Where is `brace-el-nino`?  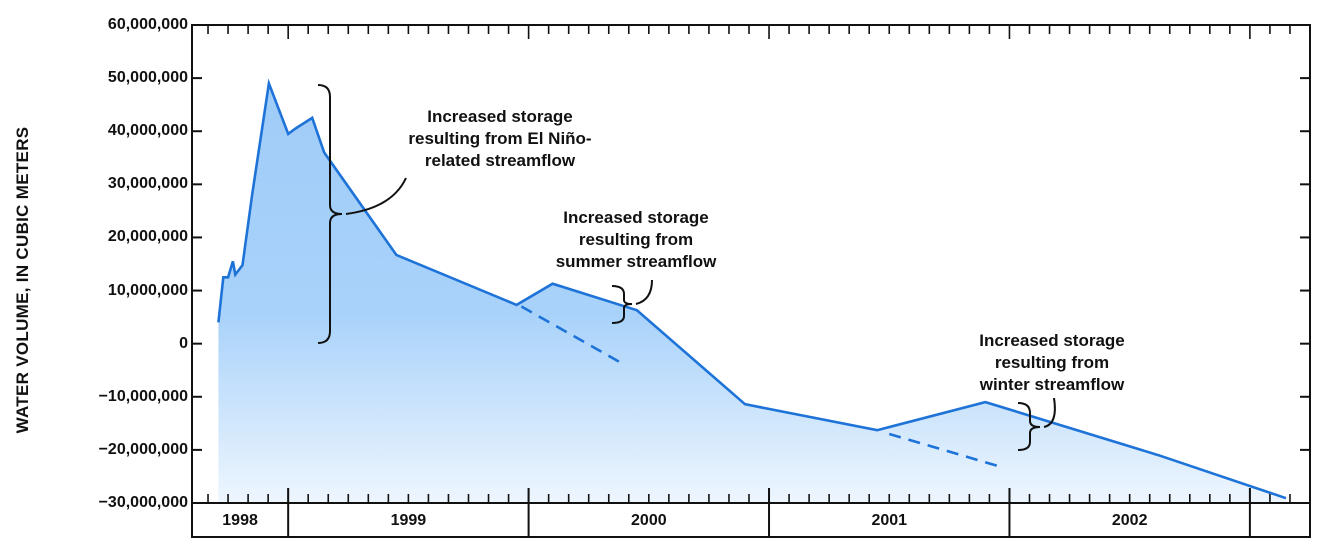 brace-el-nino is located at coordinates (330, 214).